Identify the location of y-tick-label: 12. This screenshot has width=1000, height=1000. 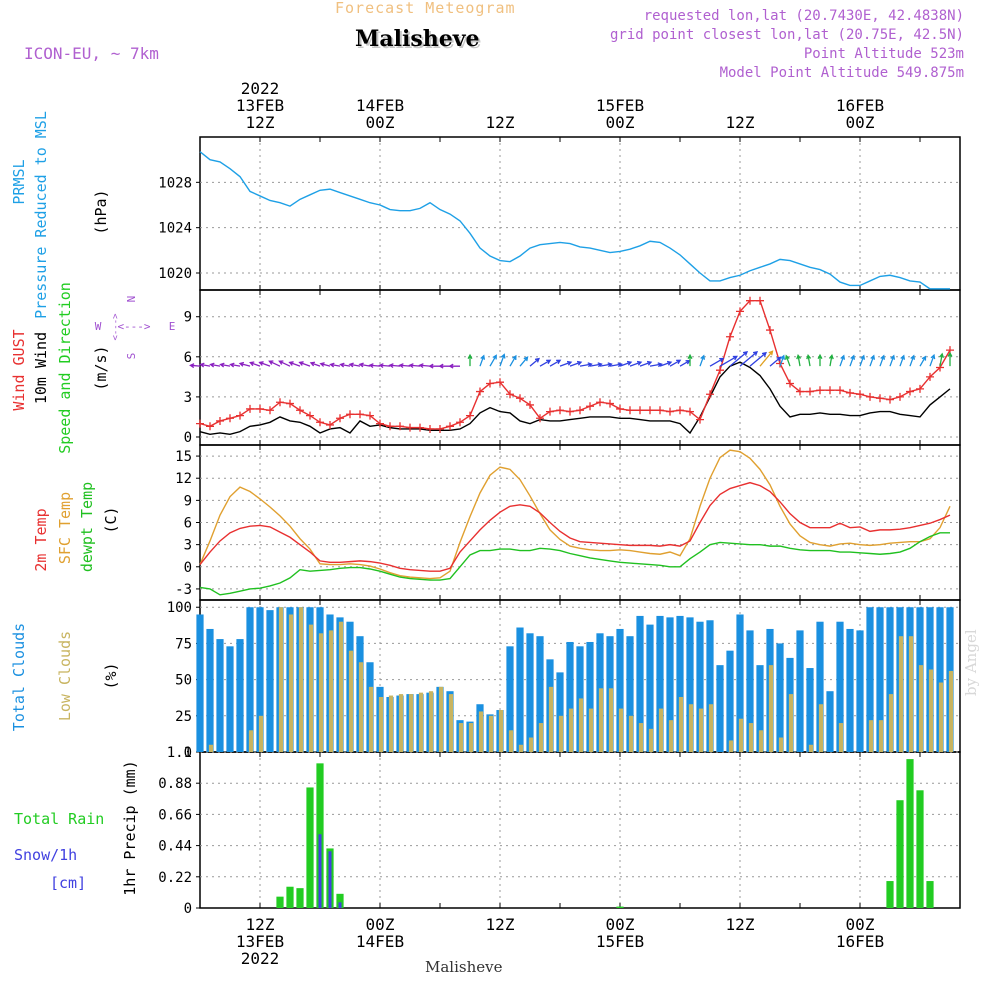
(183, 479).